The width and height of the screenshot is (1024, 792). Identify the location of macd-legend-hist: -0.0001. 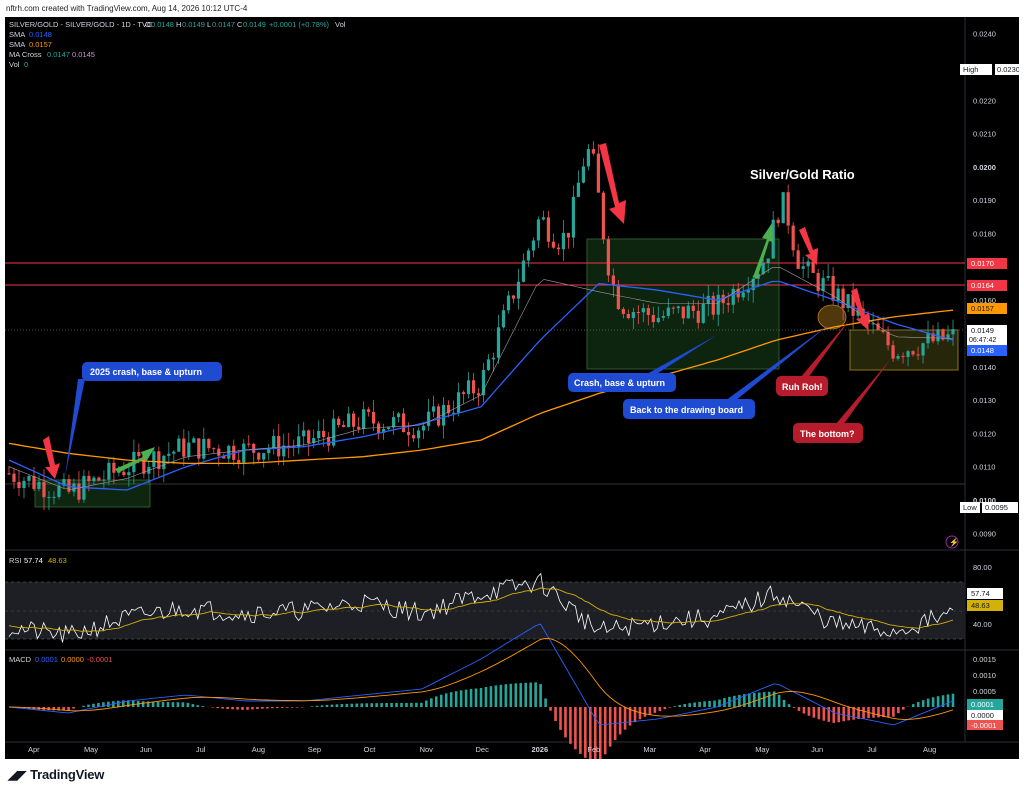
(99, 659).